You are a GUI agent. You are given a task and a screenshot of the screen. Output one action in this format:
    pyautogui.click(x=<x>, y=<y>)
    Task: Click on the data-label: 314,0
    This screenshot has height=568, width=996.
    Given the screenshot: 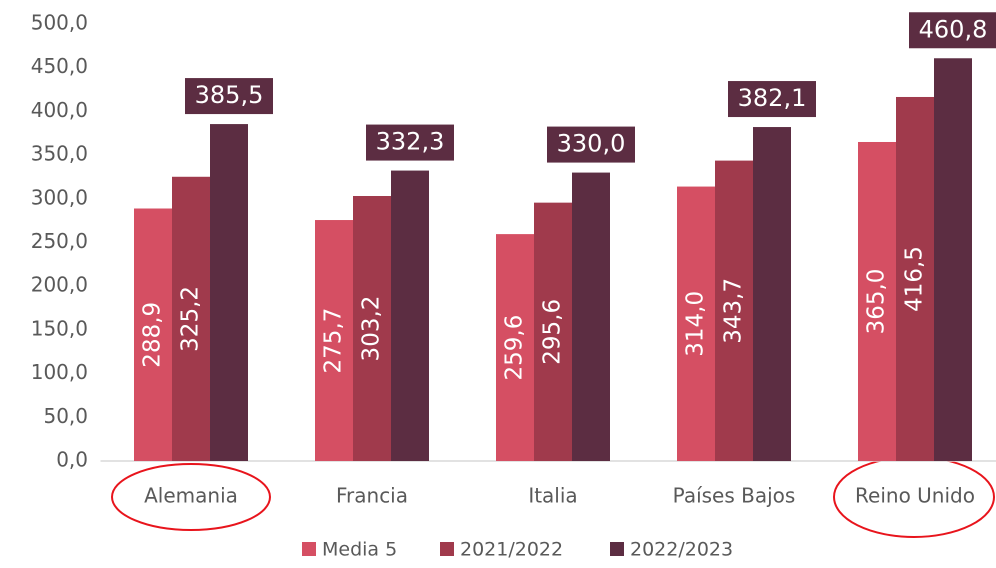 What is the action you would take?
    pyautogui.click(x=696, y=324)
    